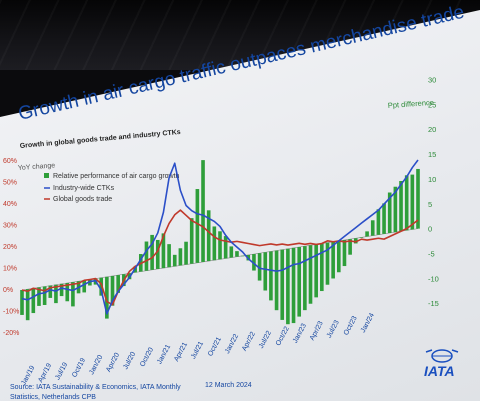 This screenshot has width=480, height=401. I want to click on x-axis-tick: Jan/23, so click(300, 334).